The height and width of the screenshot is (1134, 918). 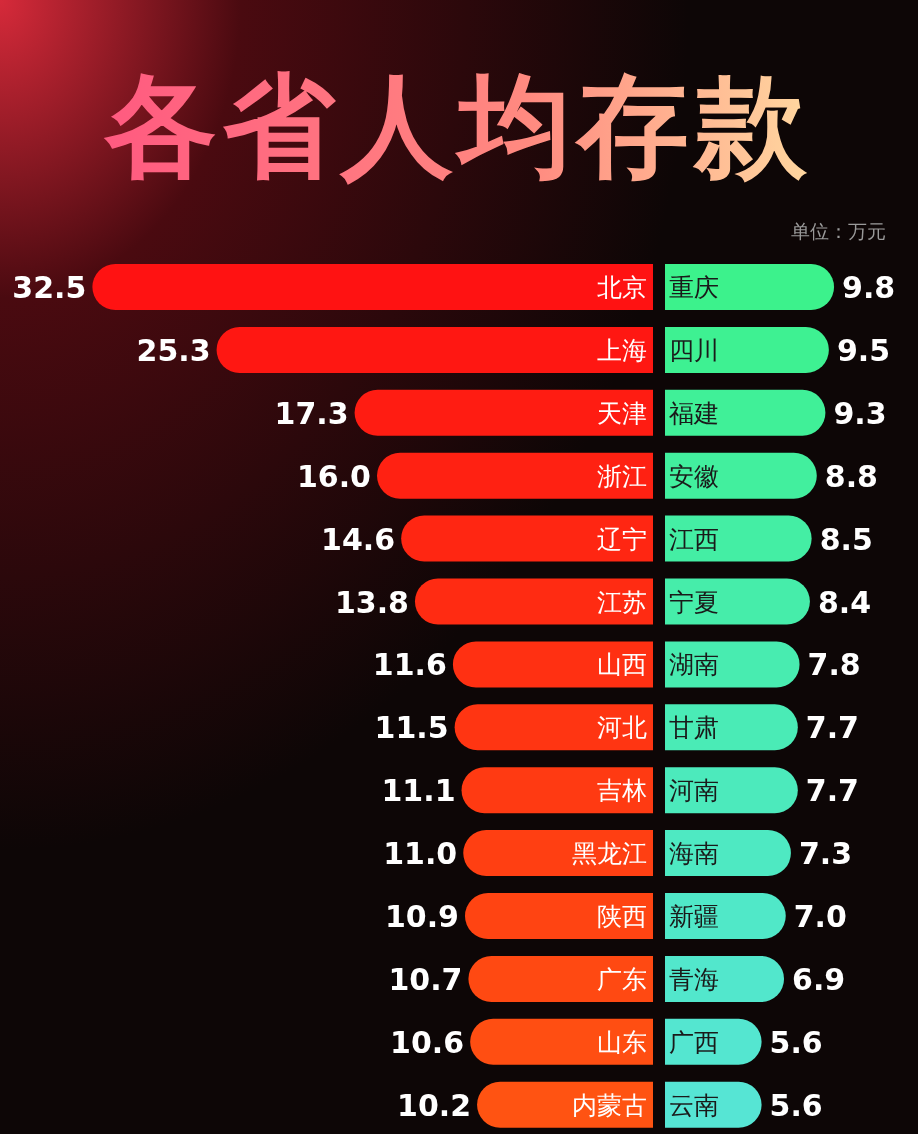 What do you see at coordinates (173, 350) in the screenshot?
I see `data-label: 25.3` at bounding box center [173, 350].